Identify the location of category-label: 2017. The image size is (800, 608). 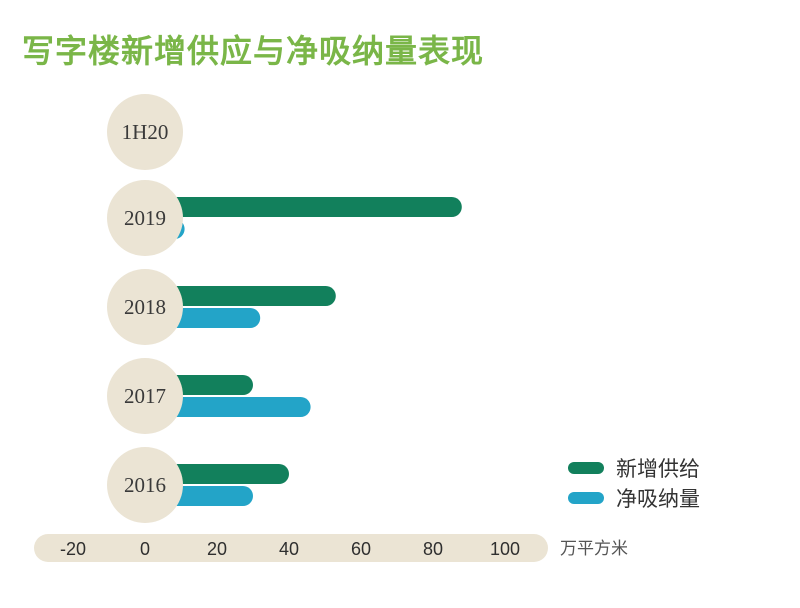
(145, 396).